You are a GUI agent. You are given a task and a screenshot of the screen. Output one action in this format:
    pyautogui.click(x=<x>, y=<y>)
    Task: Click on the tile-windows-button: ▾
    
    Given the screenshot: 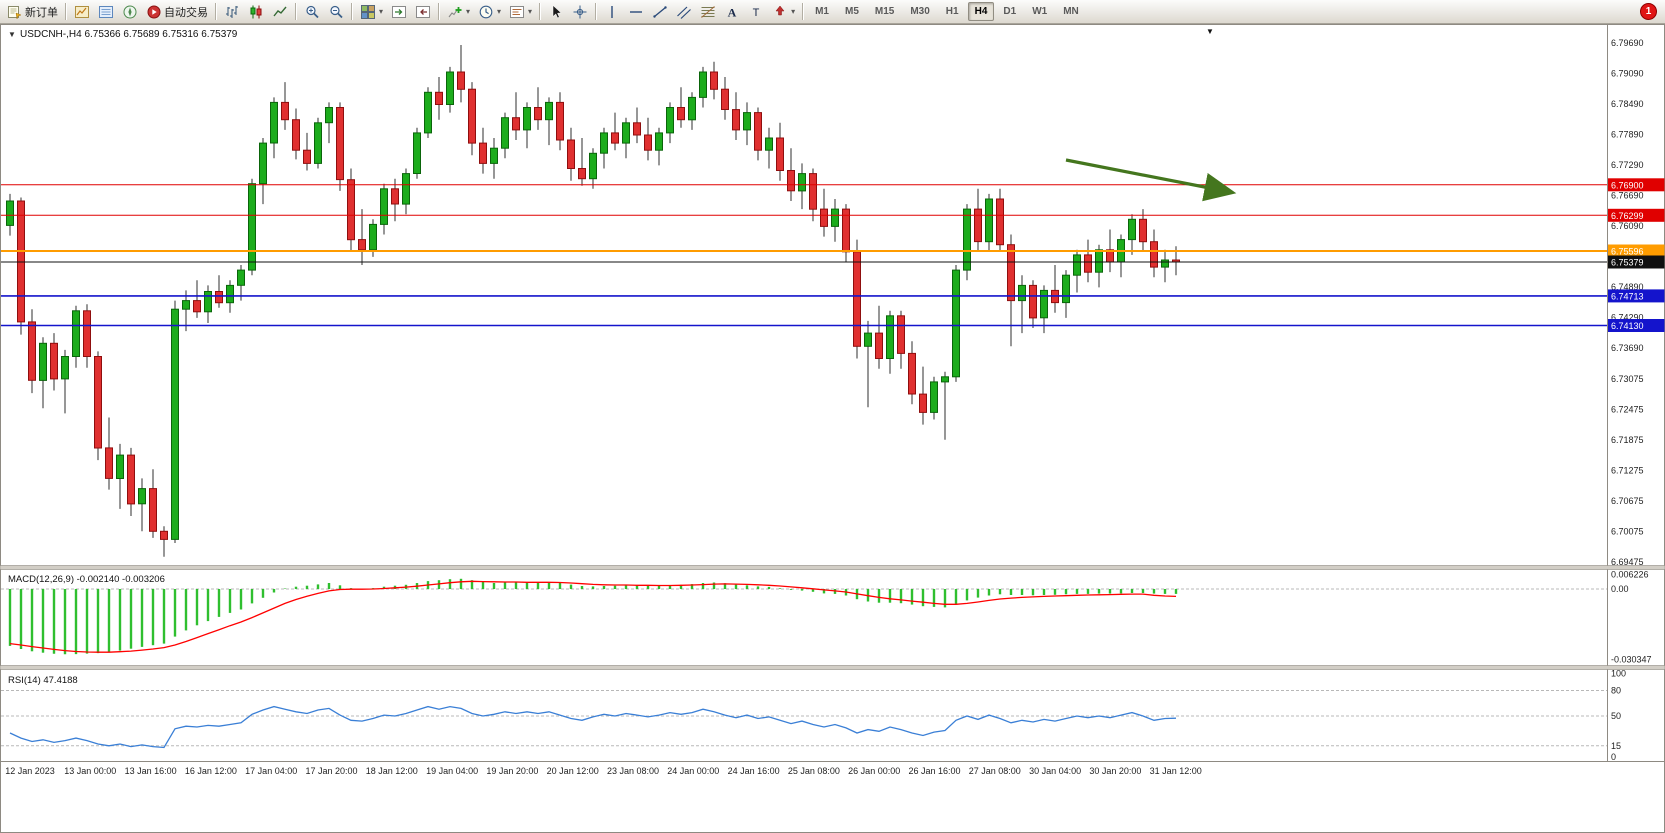 What is the action you would take?
    pyautogui.click(x=371, y=12)
    